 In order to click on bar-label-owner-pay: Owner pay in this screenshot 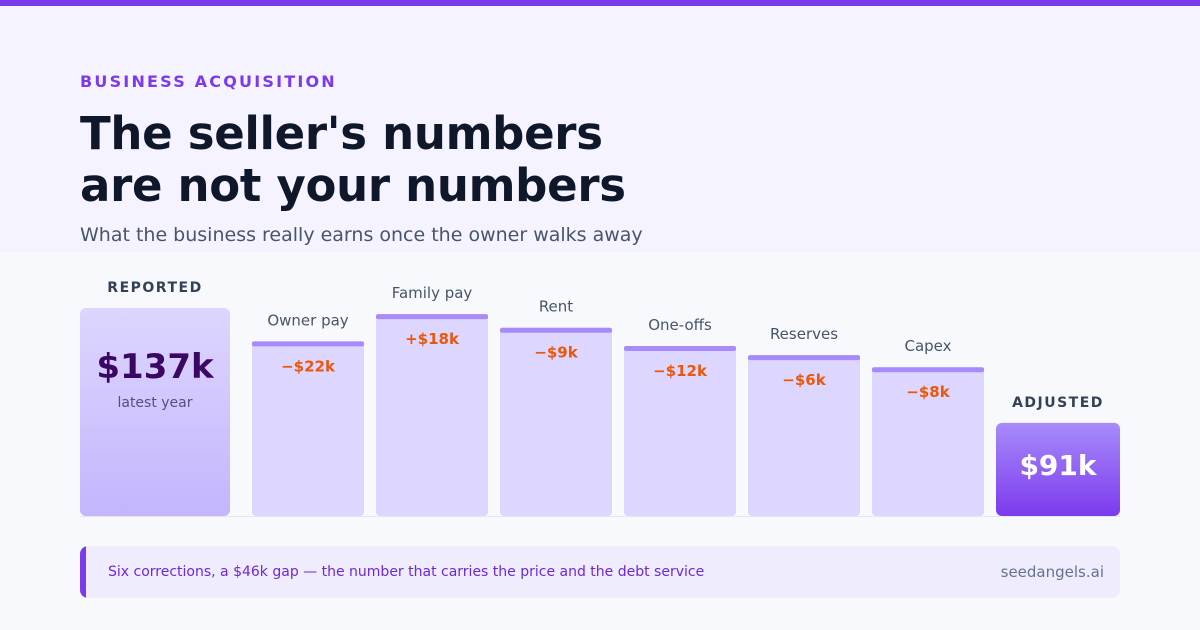, I will do `click(307, 320)`.